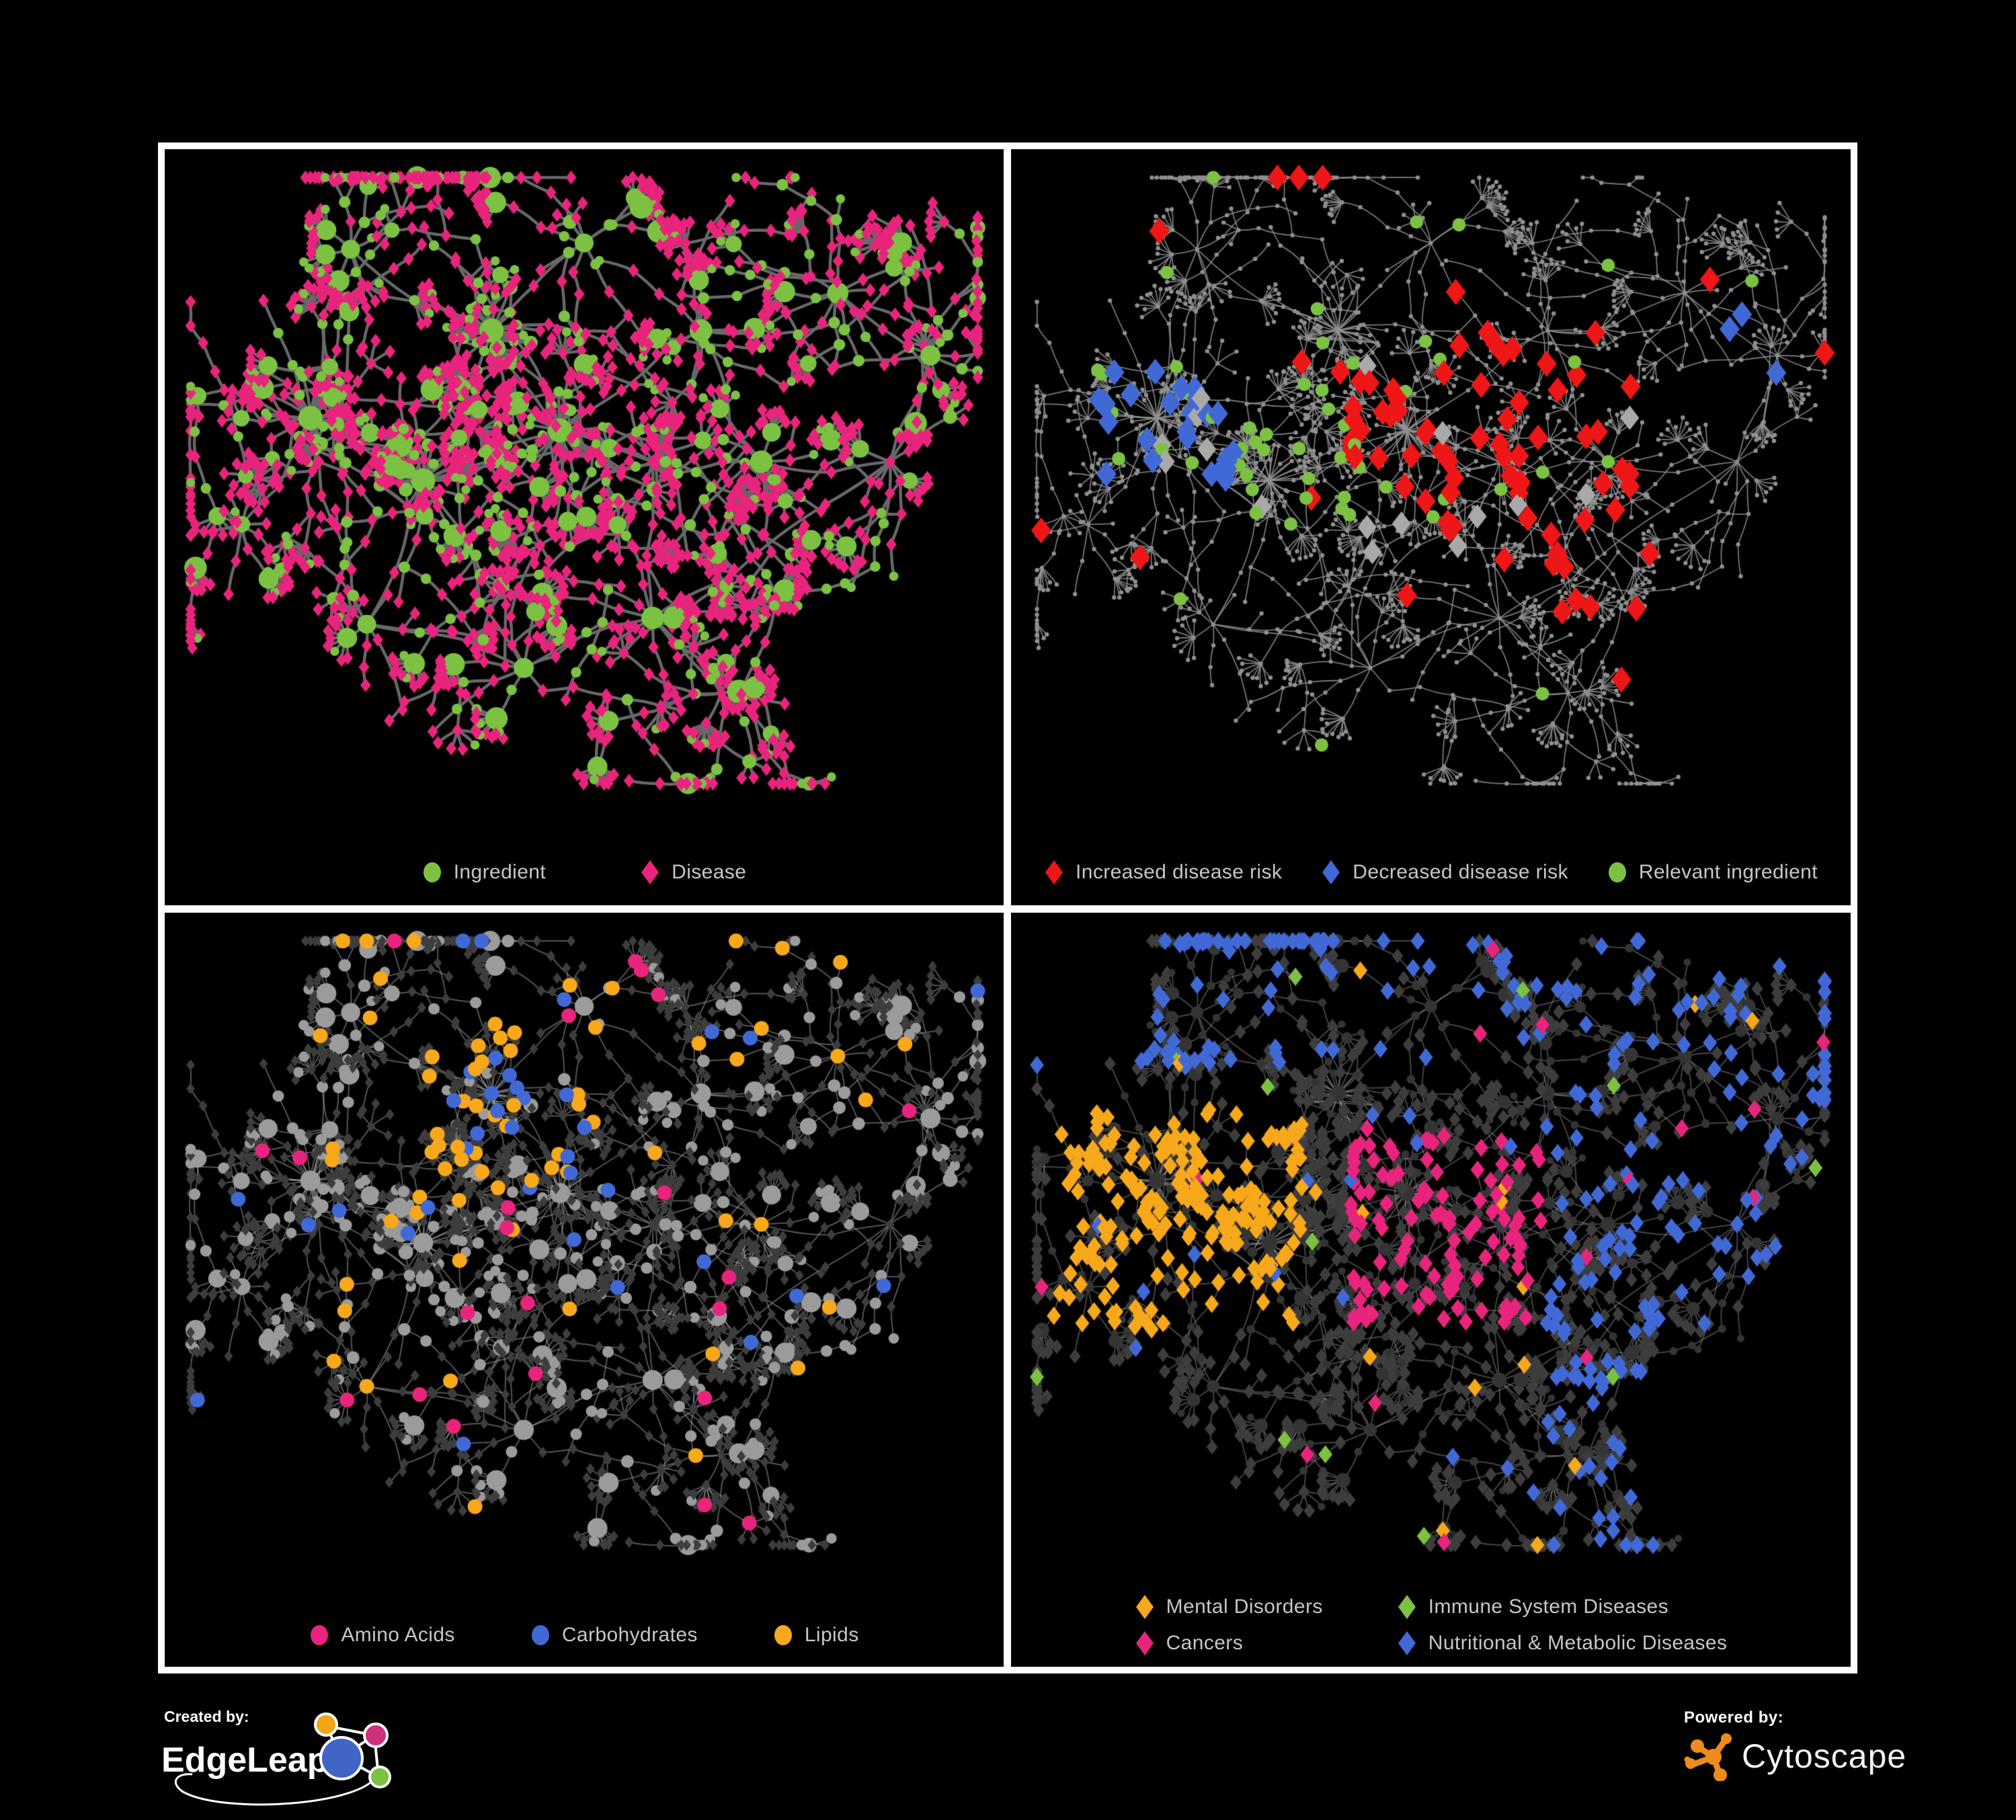 The image size is (2016, 1820). I want to click on edgeleap-swoosh, so click(276, 1790).